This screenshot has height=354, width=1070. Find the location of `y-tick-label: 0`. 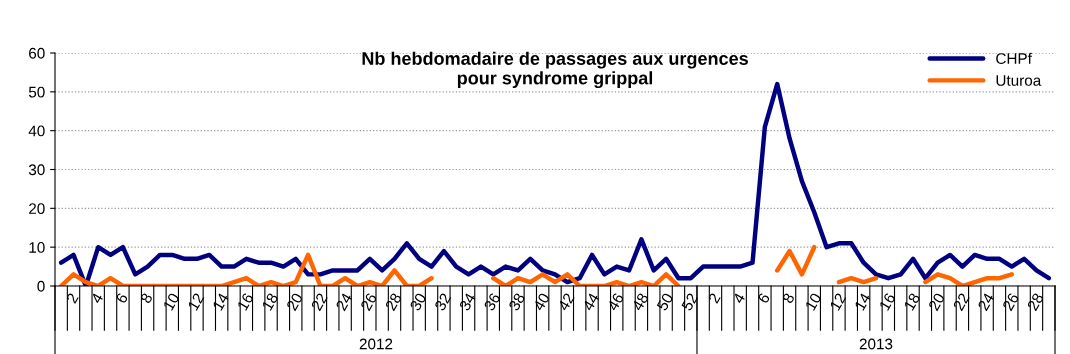

y-tick-label: 0 is located at coordinates (41, 286).